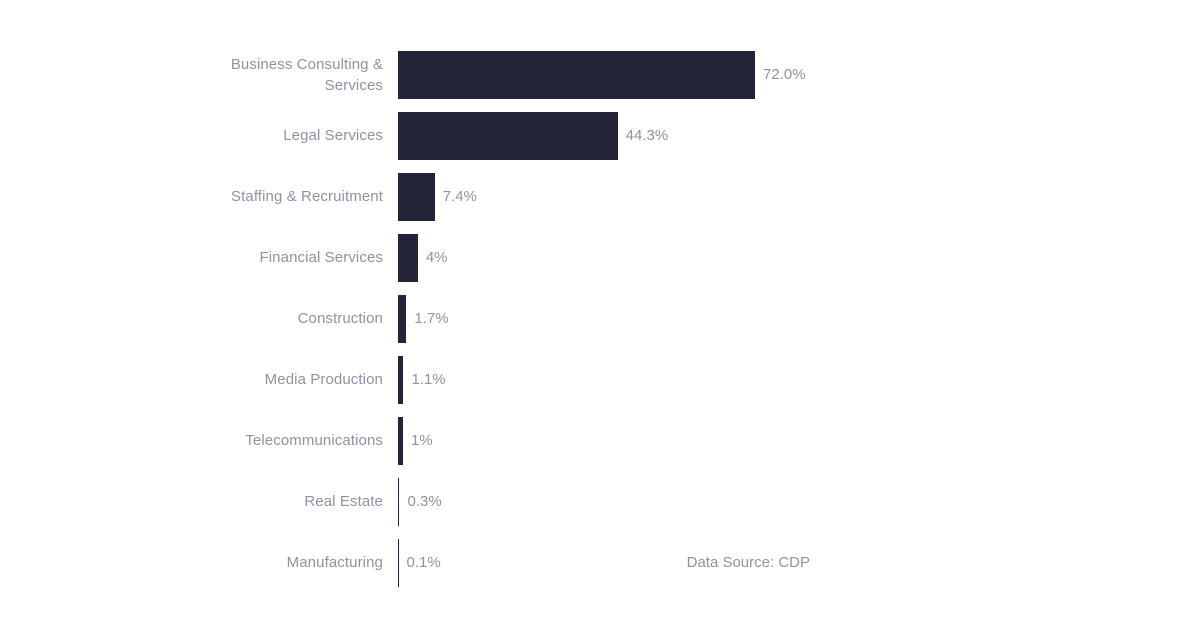 This screenshot has height=618, width=1193. What do you see at coordinates (437, 196) in the screenshot?
I see `bar-area: 7.4%` at bounding box center [437, 196].